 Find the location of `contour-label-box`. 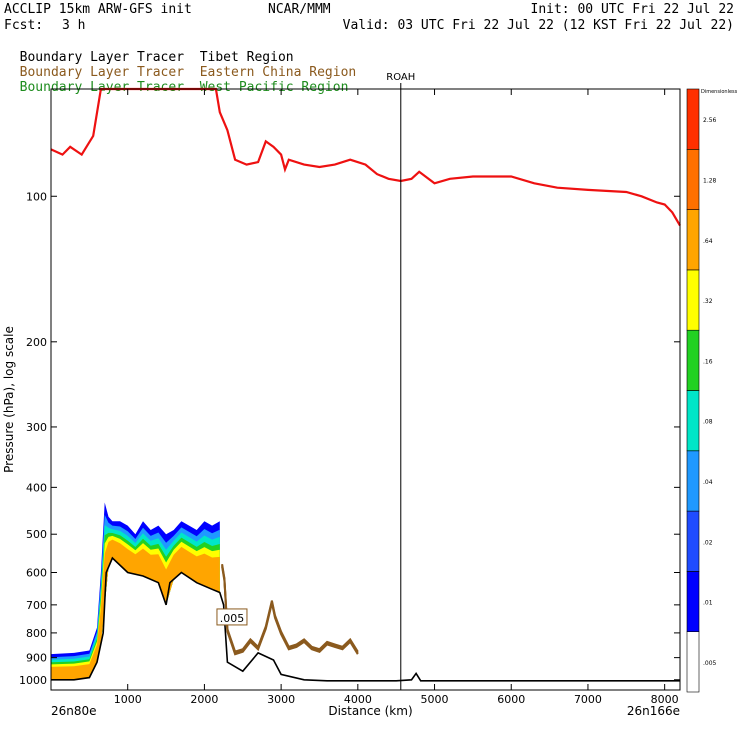

contour-label-box is located at coordinates (232, 617).